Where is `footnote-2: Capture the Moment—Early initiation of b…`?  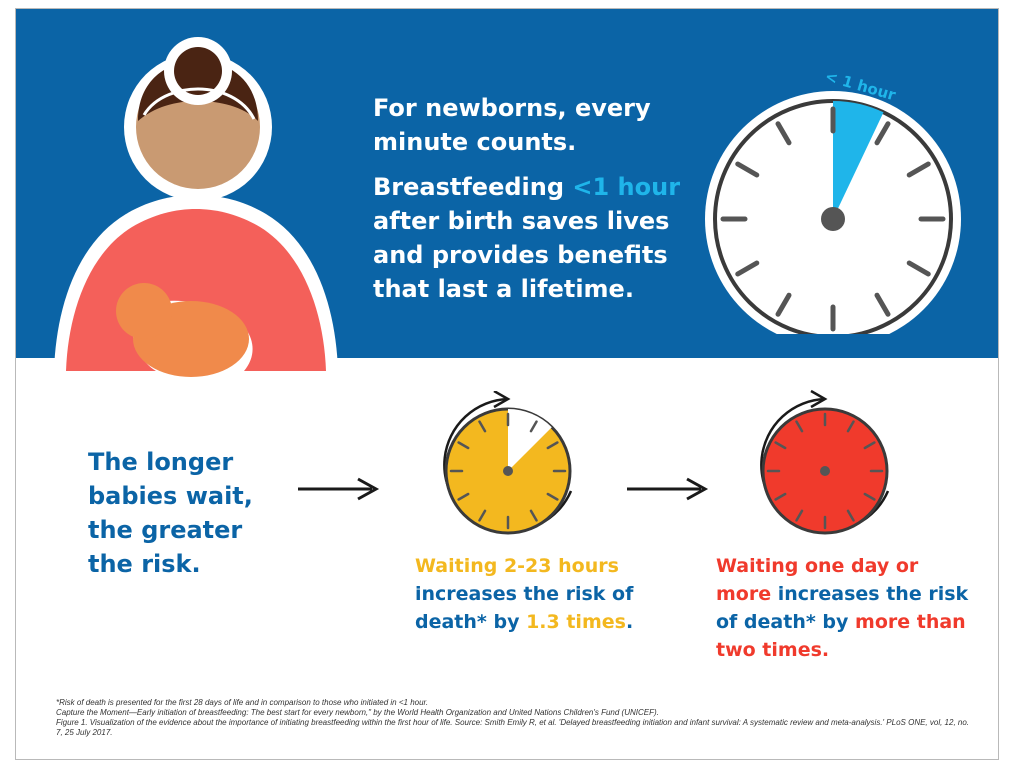
footnote-2: Capture the Moment—Early initiation of b… is located at coordinates (357, 712).